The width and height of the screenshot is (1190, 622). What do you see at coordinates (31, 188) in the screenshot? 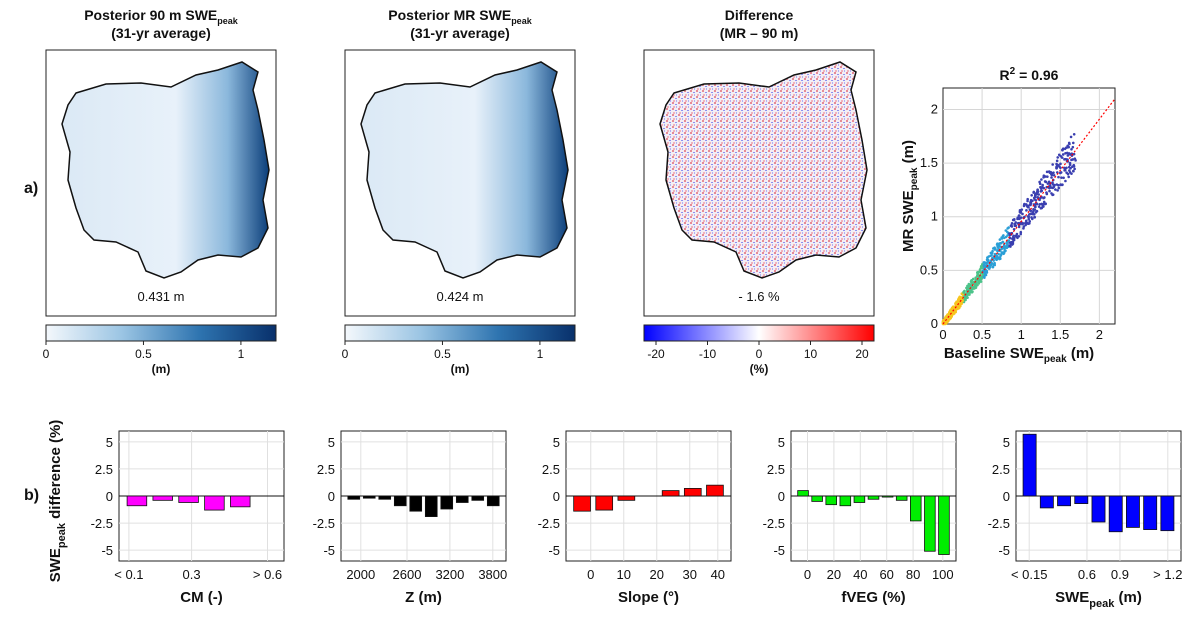
I see `panel-label-a: a)` at bounding box center [31, 188].